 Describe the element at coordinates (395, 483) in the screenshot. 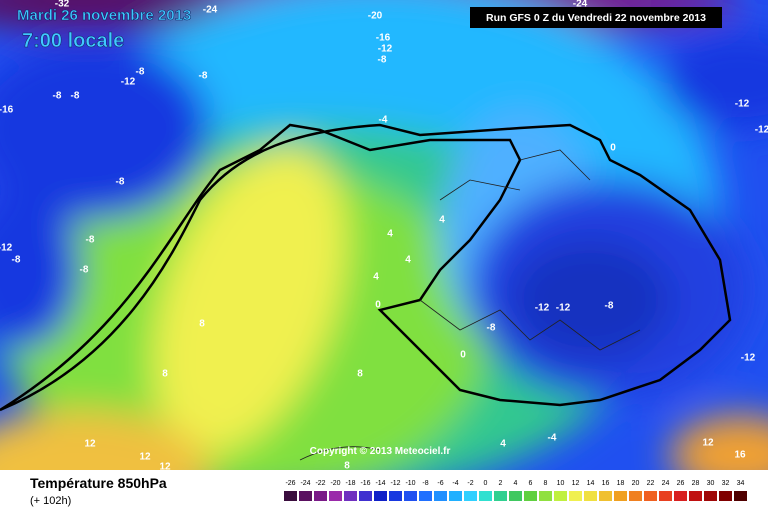

I see `scale-label: -12` at that location.